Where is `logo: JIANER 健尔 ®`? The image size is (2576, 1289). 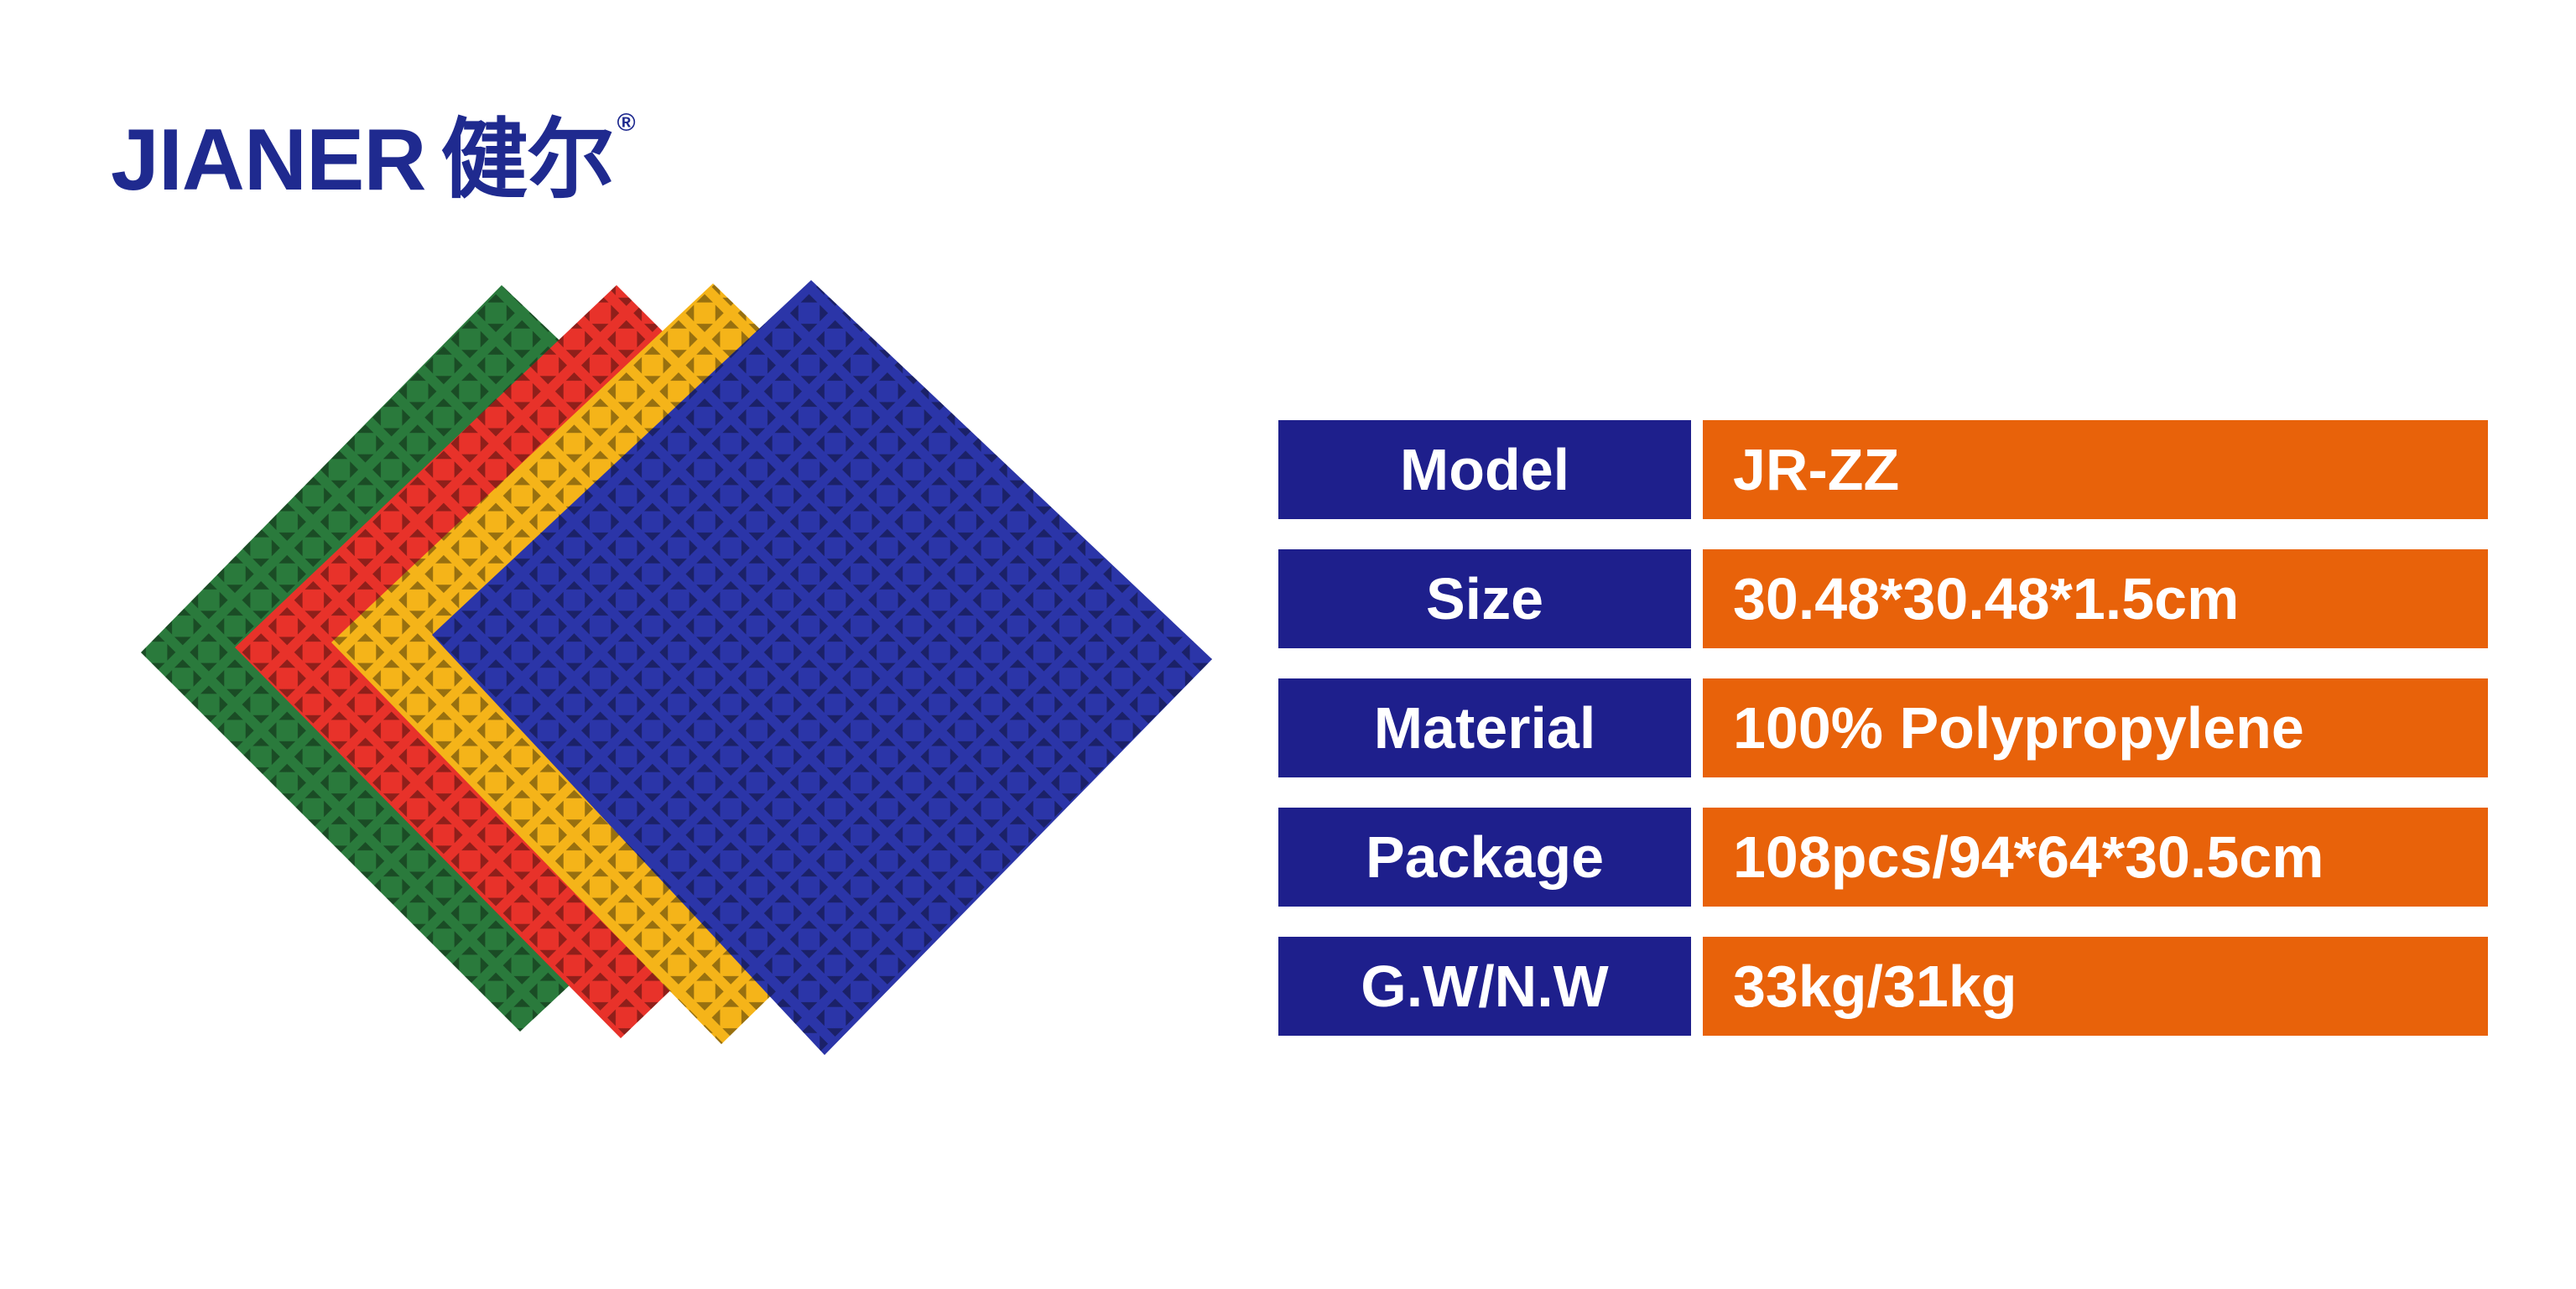 logo: JIANER 健尔 ® is located at coordinates (373, 158).